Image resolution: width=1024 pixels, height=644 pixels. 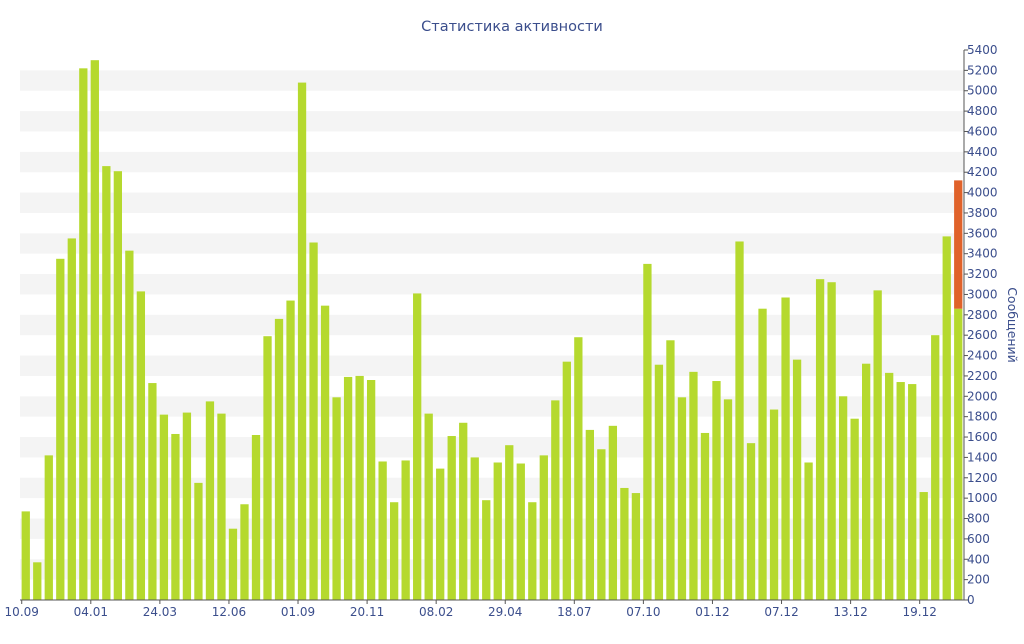 What do you see at coordinates (982, 478) in the screenshot?
I see `y-tick-label: 1200` at bounding box center [982, 478].